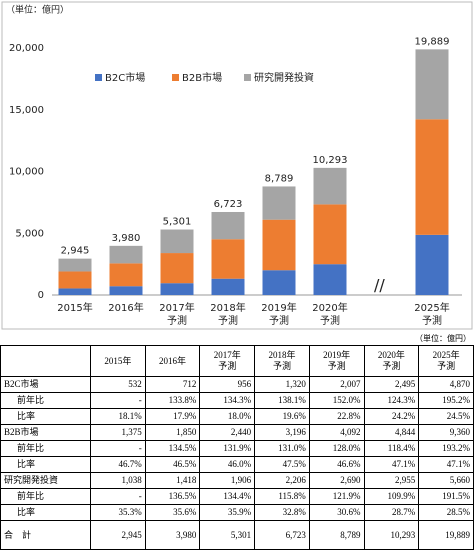 The width and height of the screenshot is (474, 551). Describe the element at coordinates (446, 355) in the screenshot. I see `header-text: 2025年` at that location.